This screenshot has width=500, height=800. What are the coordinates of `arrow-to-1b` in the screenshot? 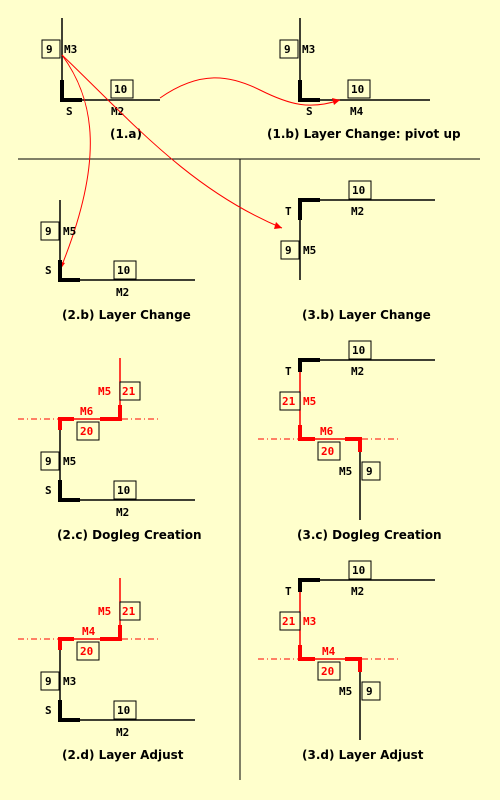 It's located at (250, 91).